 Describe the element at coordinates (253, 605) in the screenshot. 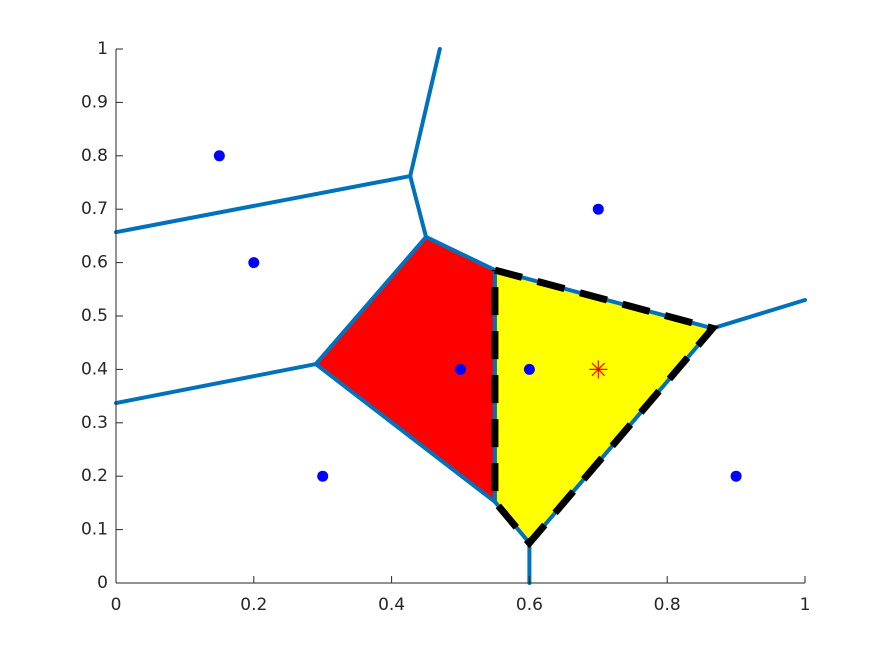

I see `x-tick-label: 0.2` at that location.